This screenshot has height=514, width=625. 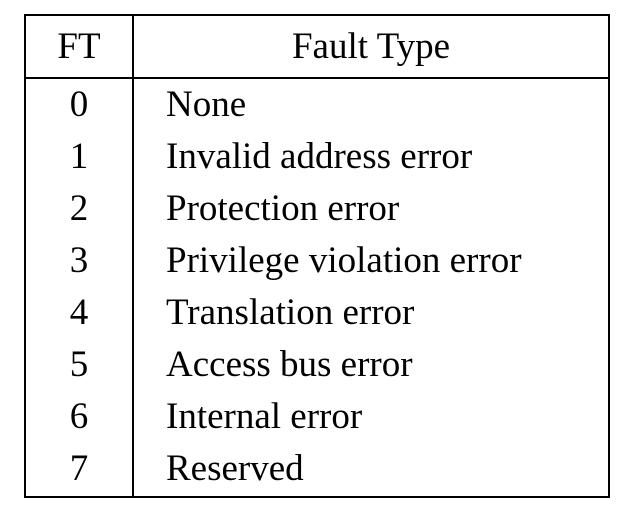 What do you see at coordinates (289, 364) in the screenshot?
I see `cell-fault-type: Access bus error` at bounding box center [289, 364].